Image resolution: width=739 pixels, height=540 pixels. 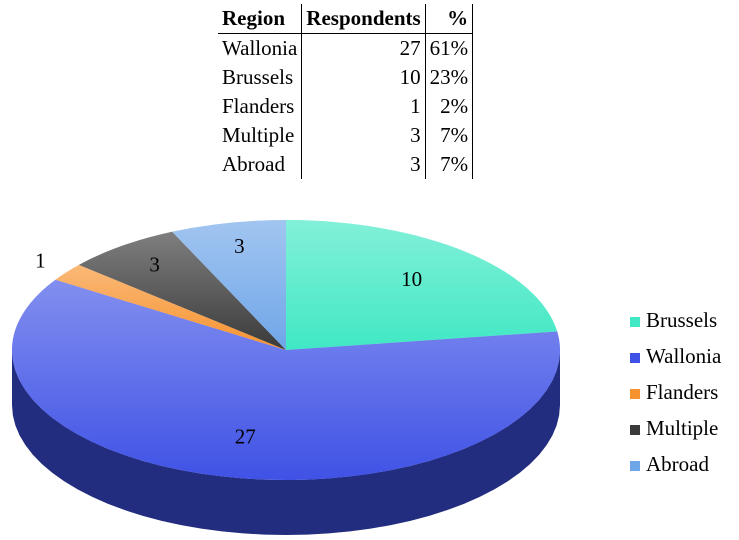 What do you see at coordinates (245, 437) in the screenshot?
I see `value-label: 27` at bounding box center [245, 437].